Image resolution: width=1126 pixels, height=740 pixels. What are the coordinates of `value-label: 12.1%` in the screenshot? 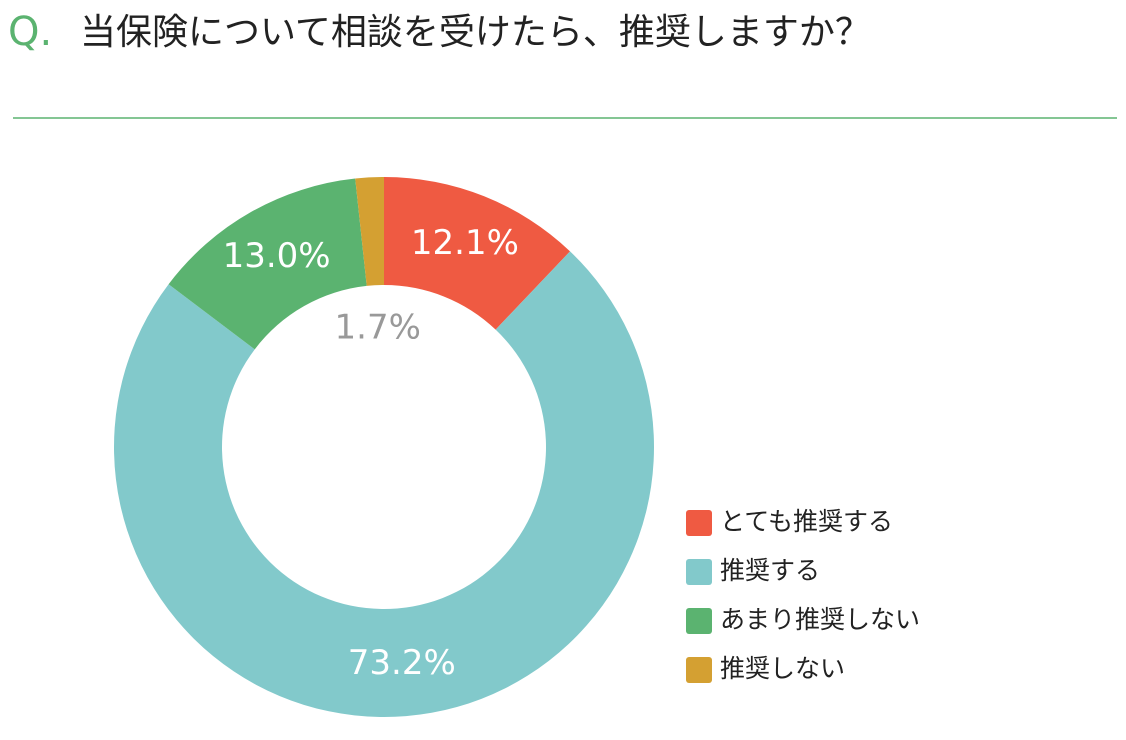 It's located at (465, 243).